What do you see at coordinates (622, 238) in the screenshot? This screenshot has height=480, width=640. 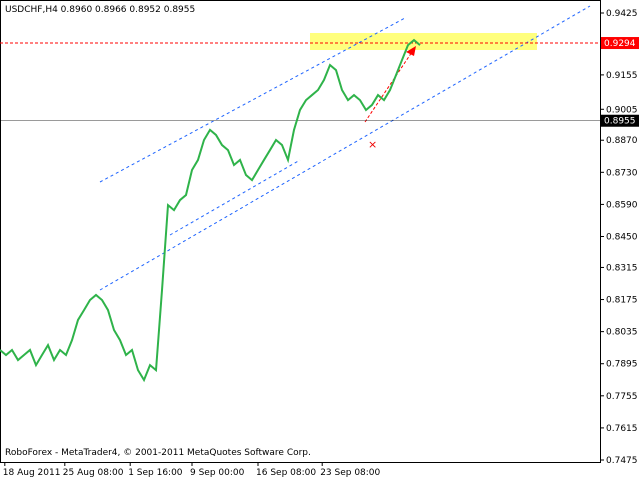 I see `y-tick-label: 0.8450` at bounding box center [622, 238].